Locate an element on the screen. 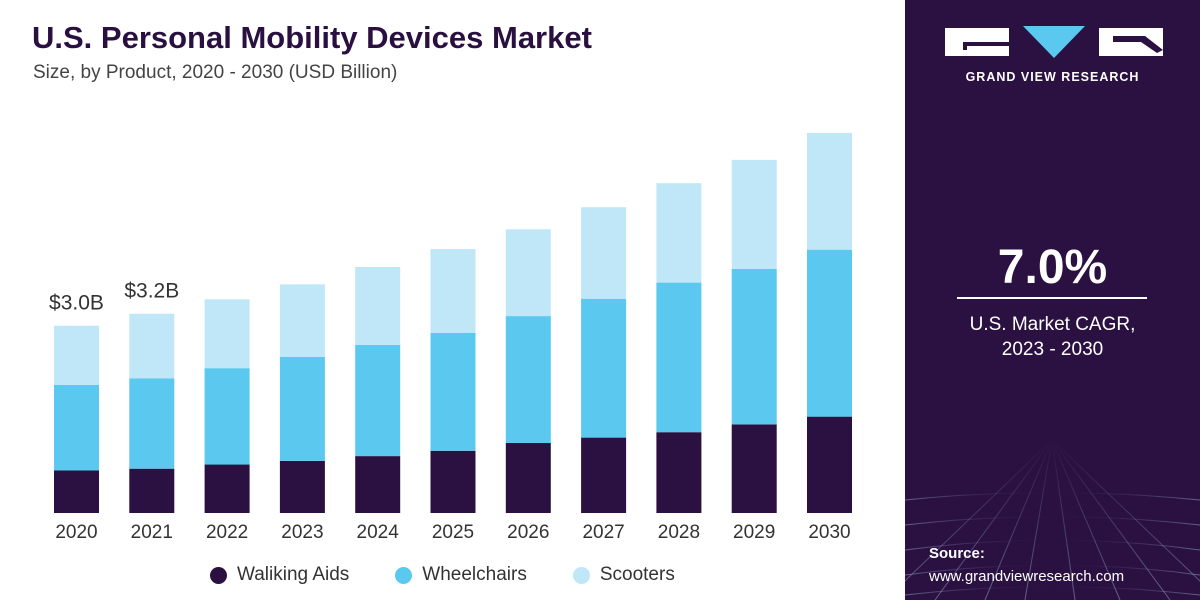 This screenshot has width=1200, height=600. grid-floor-graphic is located at coordinates (1052, 519).